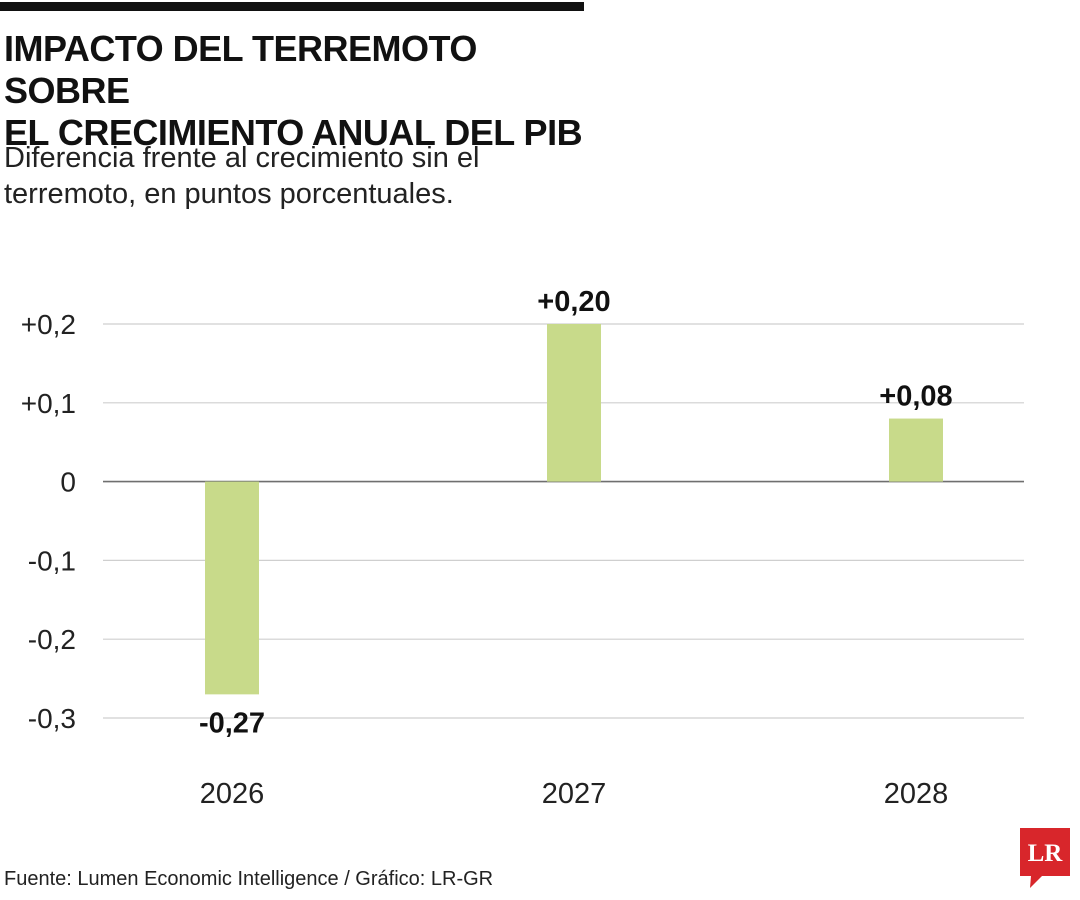 The height and width of the screenshot is (900, 1080). Describe the element at coordinates (574, 794) in the screenshot. I see `x-tick-label: 2027` at that location.